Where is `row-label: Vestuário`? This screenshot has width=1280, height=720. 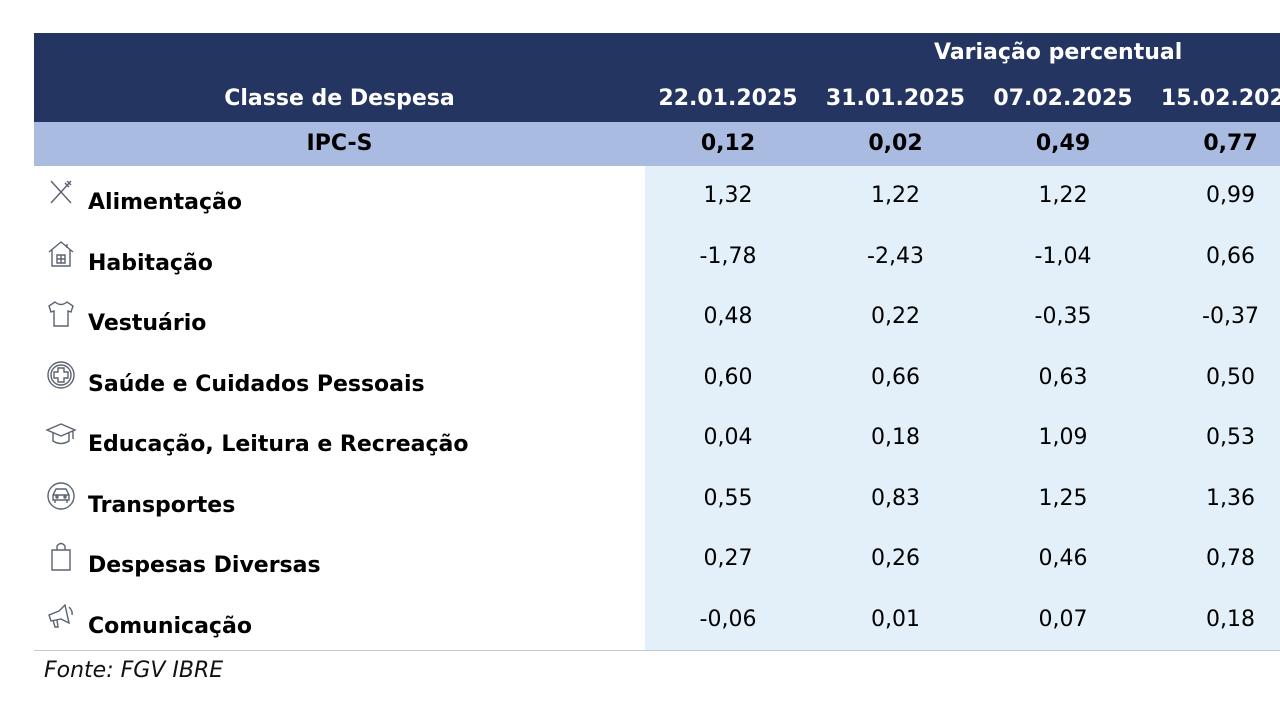 row-label: Vestuário is located at coordinates (147, 323).